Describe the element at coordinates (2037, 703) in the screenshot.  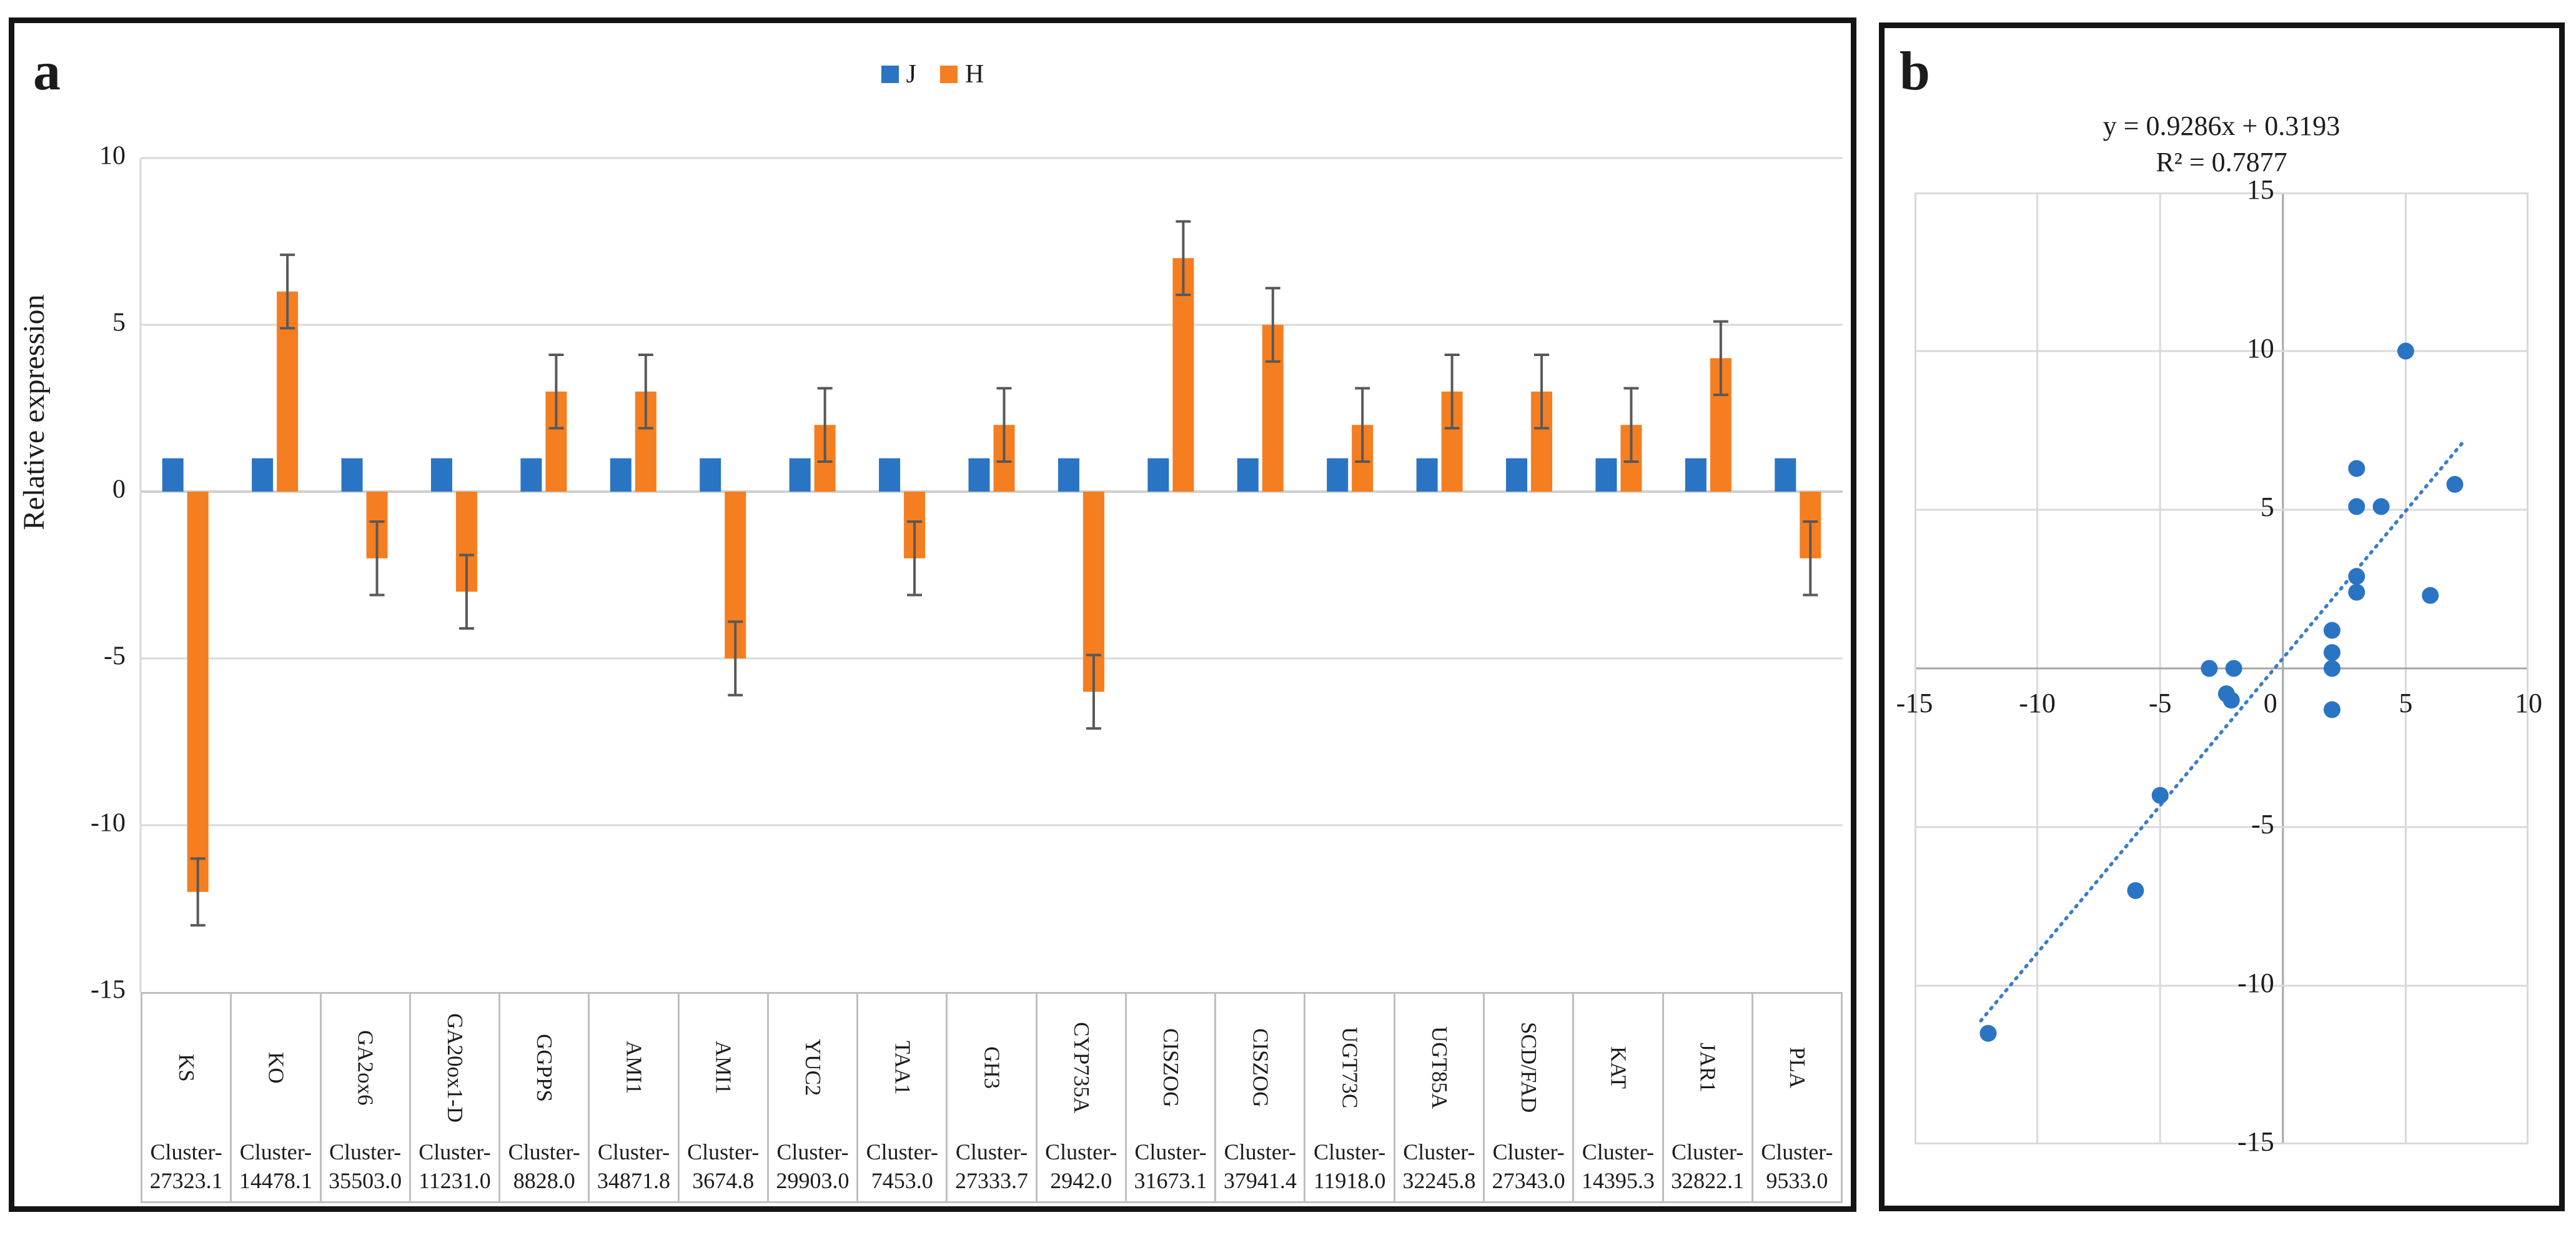
I see `x-tick-label: -10` at that location.